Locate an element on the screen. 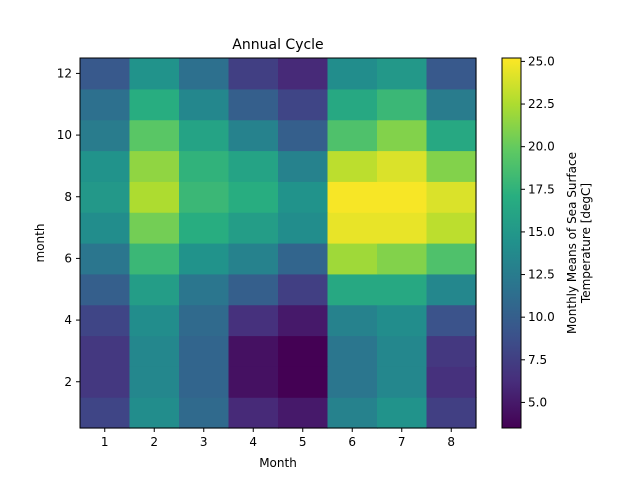 The height and width of the screenshot is (480, 640). colorbar-tick-label: 17.5 is located at coordinates (541, 189).